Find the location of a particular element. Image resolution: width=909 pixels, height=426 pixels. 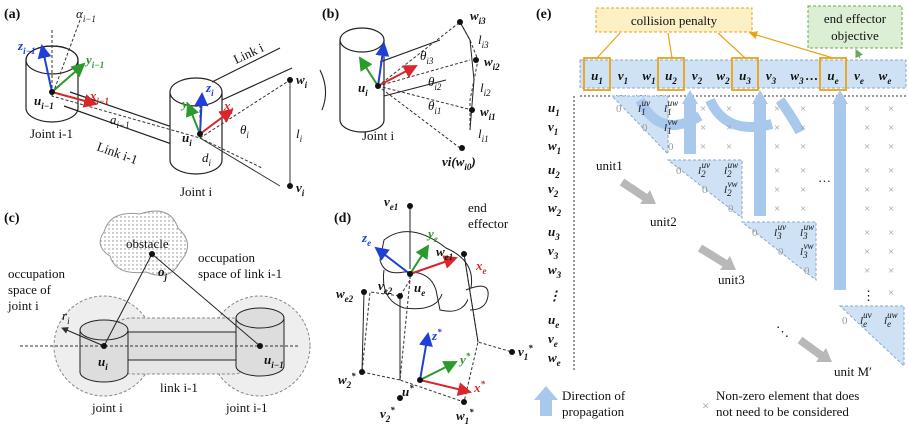

end-label-1: end is located at coordinates (477, 207).